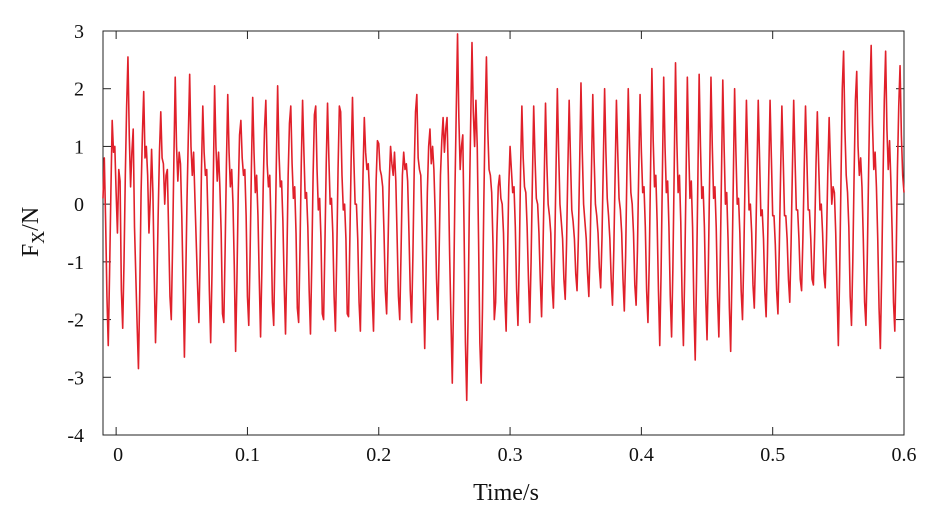 Image resolution: width=941 pixels, height=512 pixels. What do you see at coordinates (38, 237) in the screenshot?
I see `y-axis-title-subscript: X` at bounding box center [38, 237].